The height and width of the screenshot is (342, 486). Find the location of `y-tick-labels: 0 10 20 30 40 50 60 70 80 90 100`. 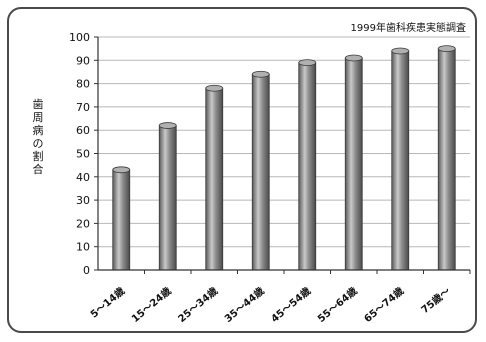

y-tick-labels: 0 10 20 30 40 50 60 70 80 90 100 is located at coordinates (79, 154).